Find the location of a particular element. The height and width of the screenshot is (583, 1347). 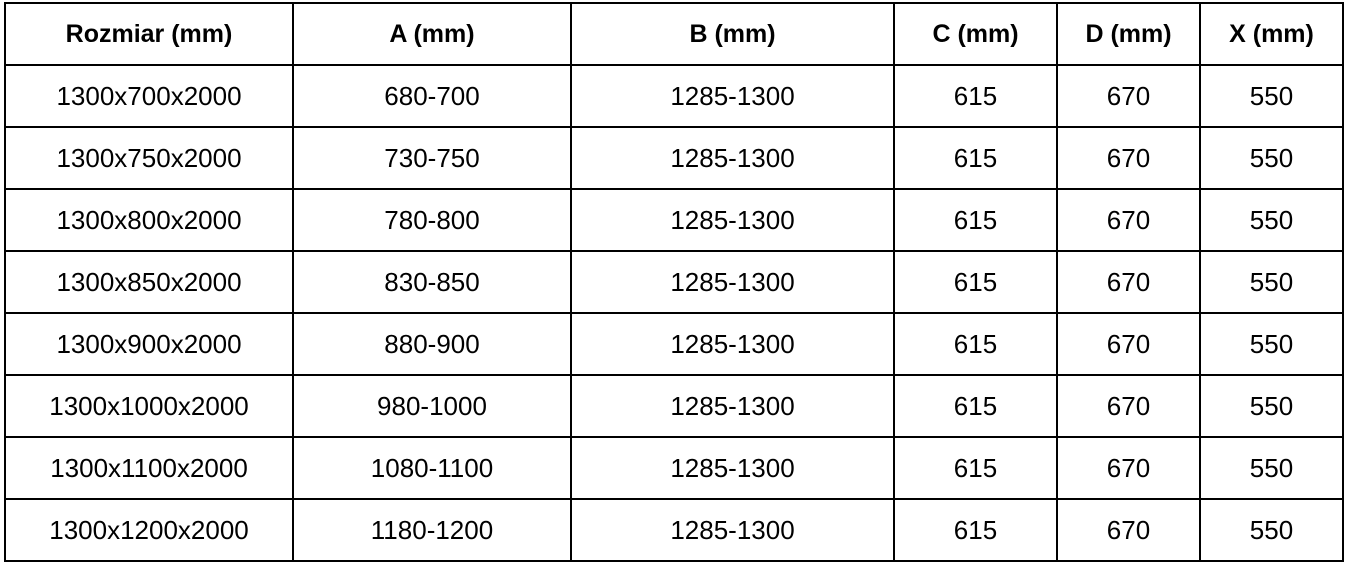

table-row: 1300x700x2000 680-700 1285-1300 615 670 550 is located at coordinates (674, 96).